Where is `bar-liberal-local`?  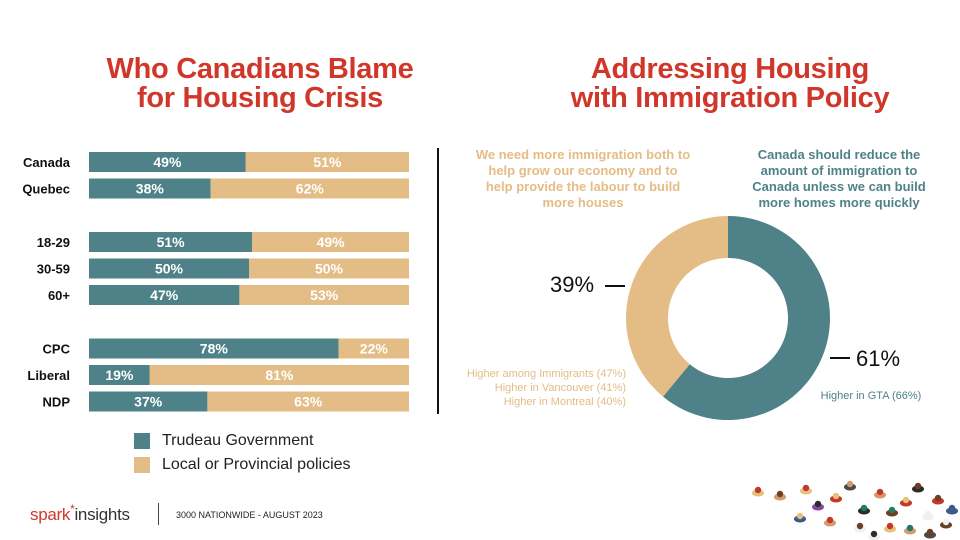 bar-liberal-local is located at coordinates (279, 375).